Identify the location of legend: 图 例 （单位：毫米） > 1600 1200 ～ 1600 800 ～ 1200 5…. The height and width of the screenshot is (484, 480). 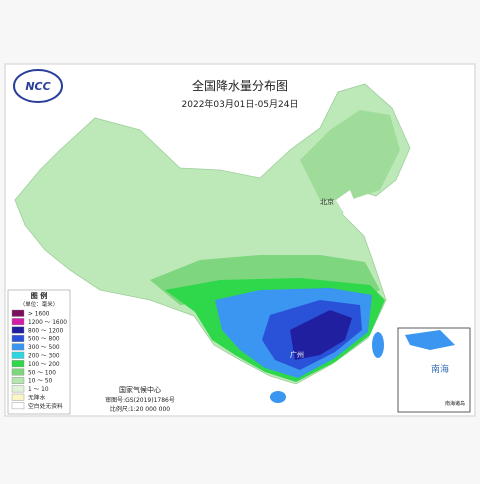
(39, 352).